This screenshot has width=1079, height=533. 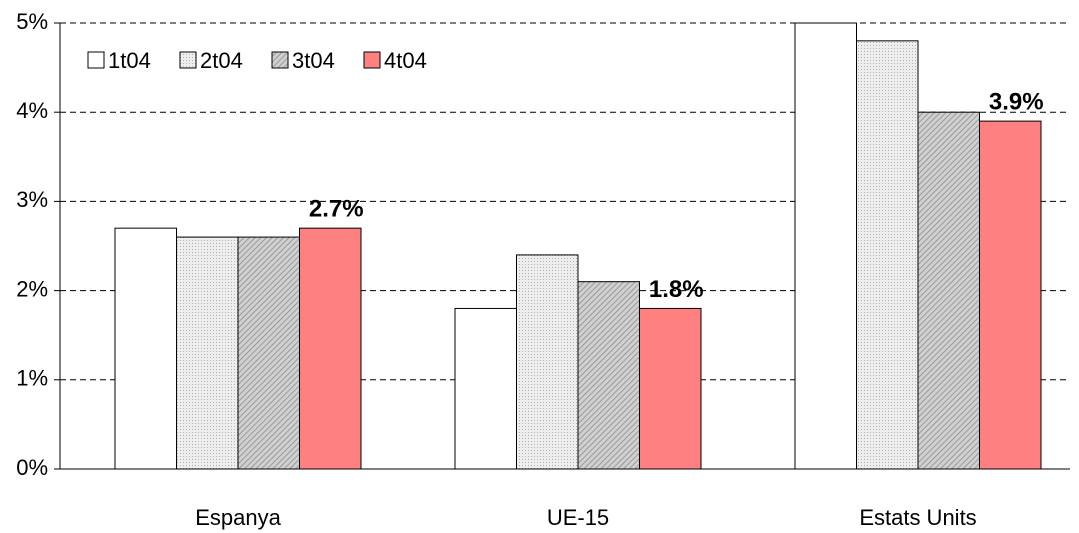 What do you see at coordinates (221, 60) in the screenshot?
I see `legend-label: 2t04` at bounding box center [221, 60].